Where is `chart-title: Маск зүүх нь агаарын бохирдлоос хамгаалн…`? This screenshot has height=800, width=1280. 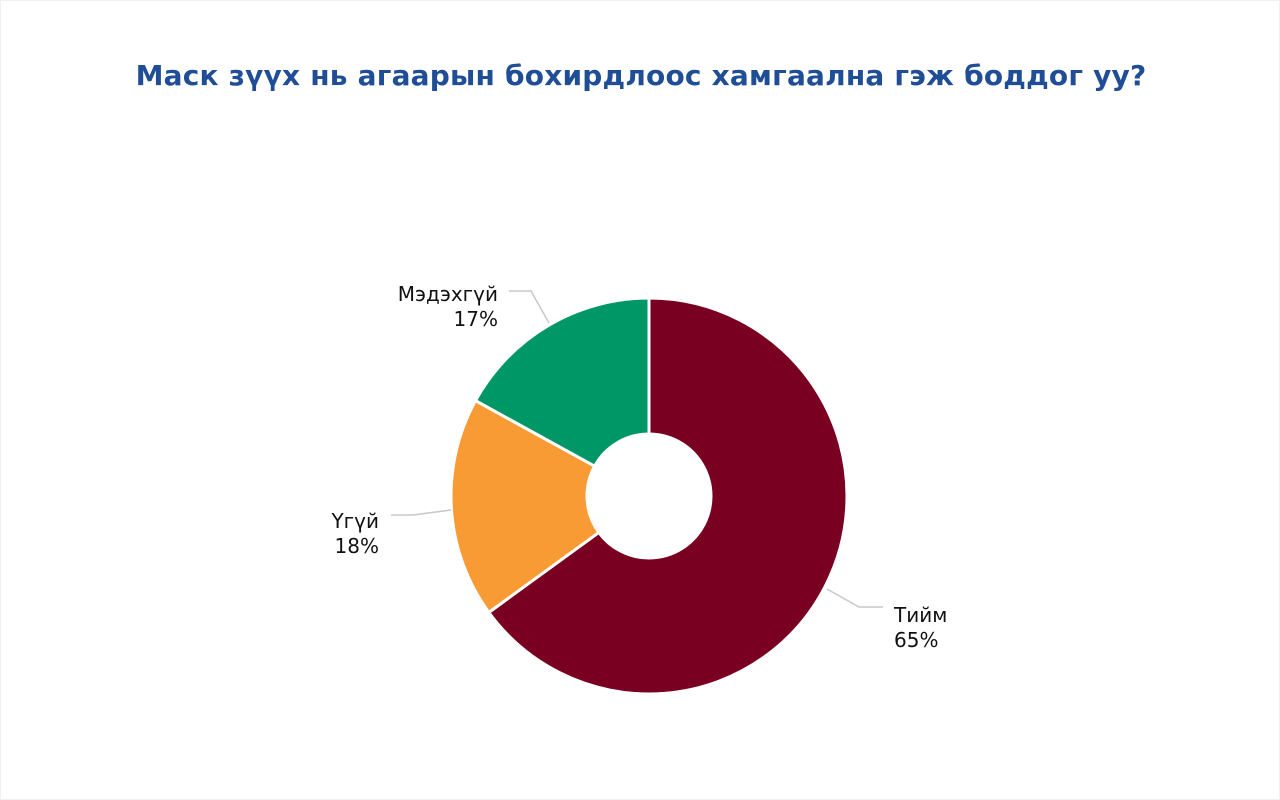 chart-title: Маск зүүх нь агаарын бохирдлоос хамгаалн… is located at coordinates (641, 75).